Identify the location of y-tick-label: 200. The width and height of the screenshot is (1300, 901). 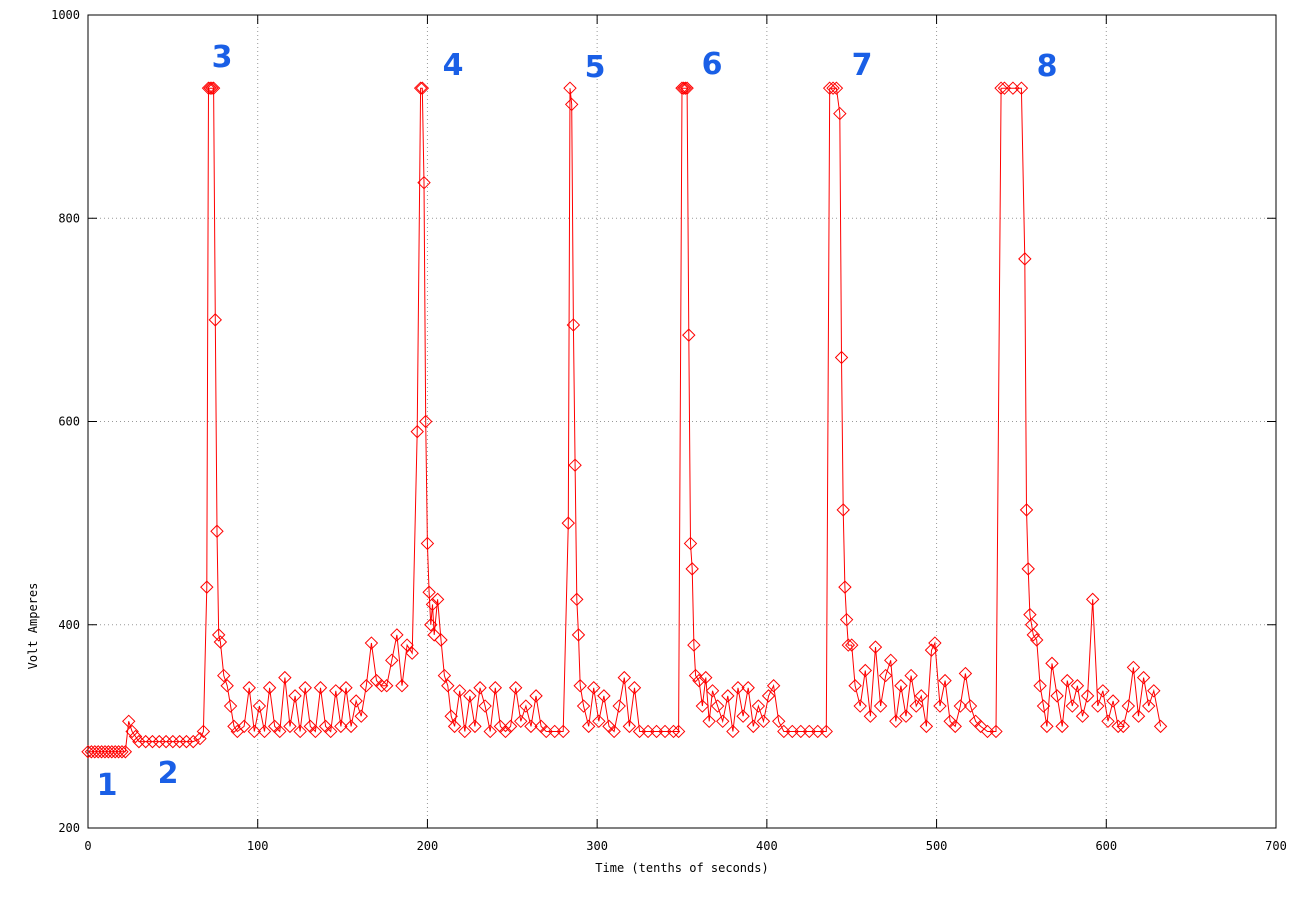
(69, 828).